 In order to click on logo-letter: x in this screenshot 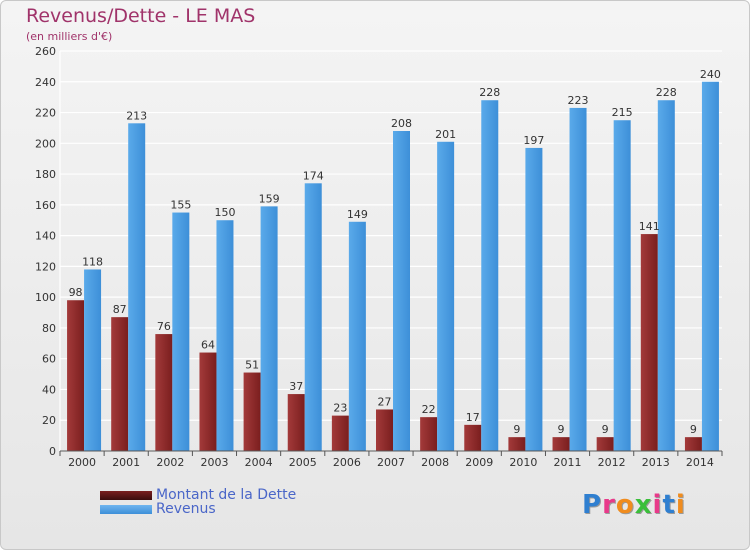, I will do `click(643, 505)`.